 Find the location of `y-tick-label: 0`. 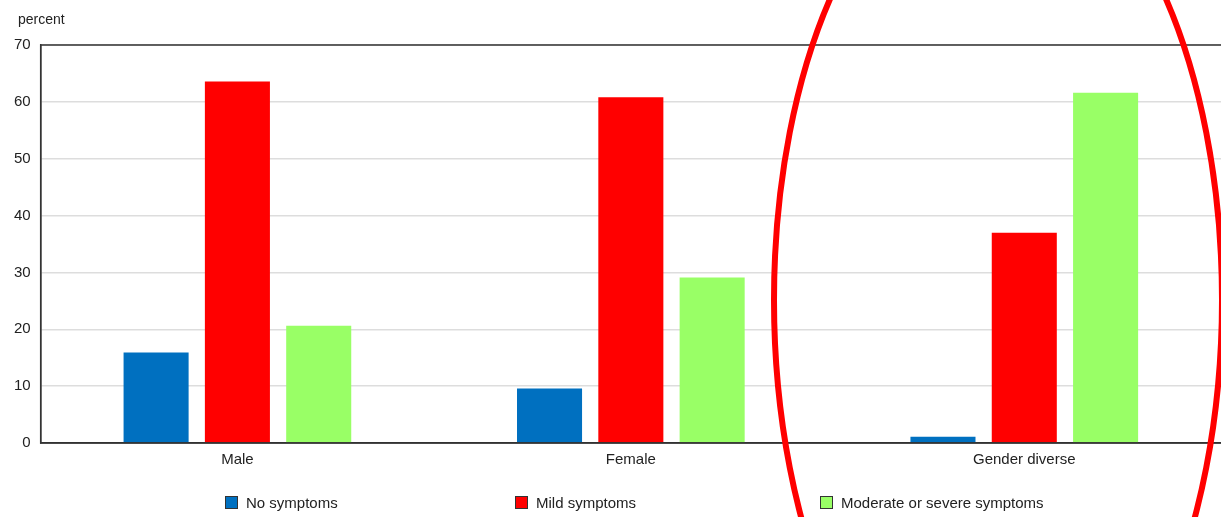

y-tick-label: 0 is located at coordinates (26, 442).